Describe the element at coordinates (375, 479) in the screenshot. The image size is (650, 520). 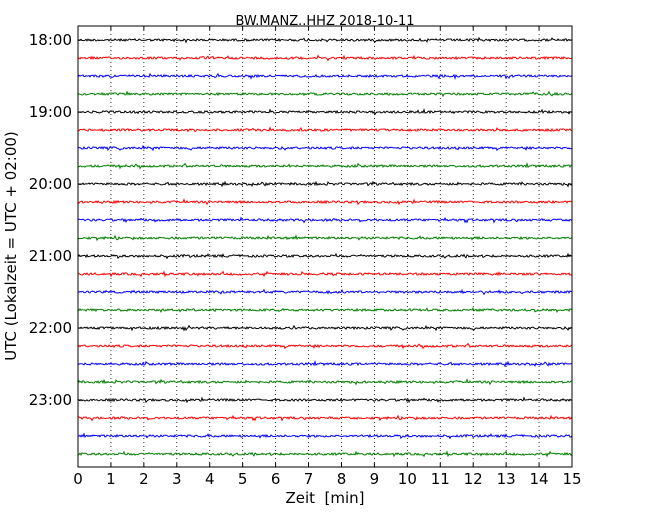
I see `x-tick-label-9: 9` at that location.